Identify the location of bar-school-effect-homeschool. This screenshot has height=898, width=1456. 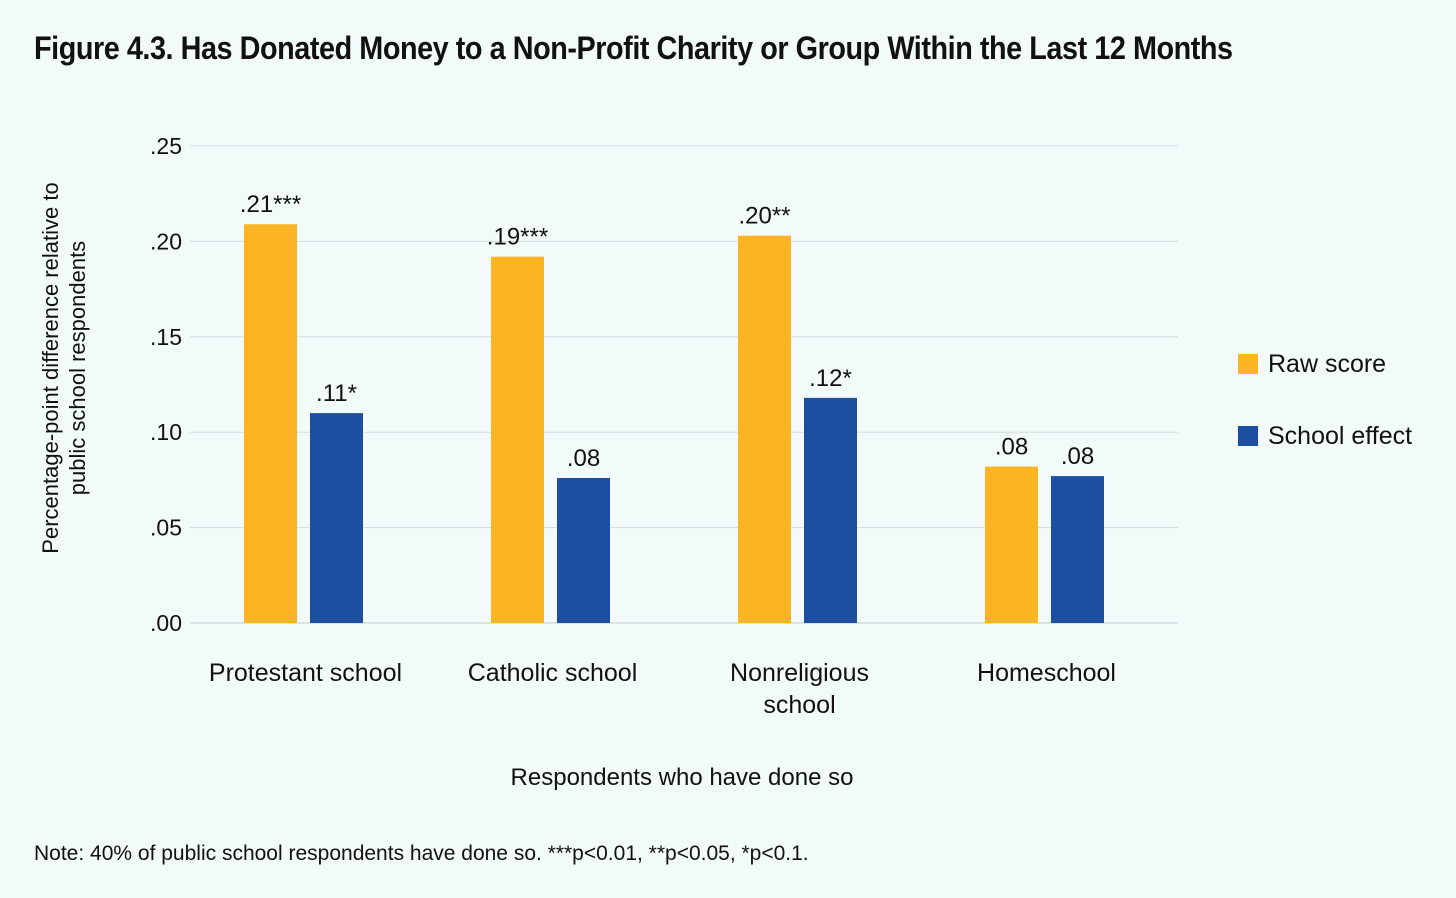
(1077, 549).